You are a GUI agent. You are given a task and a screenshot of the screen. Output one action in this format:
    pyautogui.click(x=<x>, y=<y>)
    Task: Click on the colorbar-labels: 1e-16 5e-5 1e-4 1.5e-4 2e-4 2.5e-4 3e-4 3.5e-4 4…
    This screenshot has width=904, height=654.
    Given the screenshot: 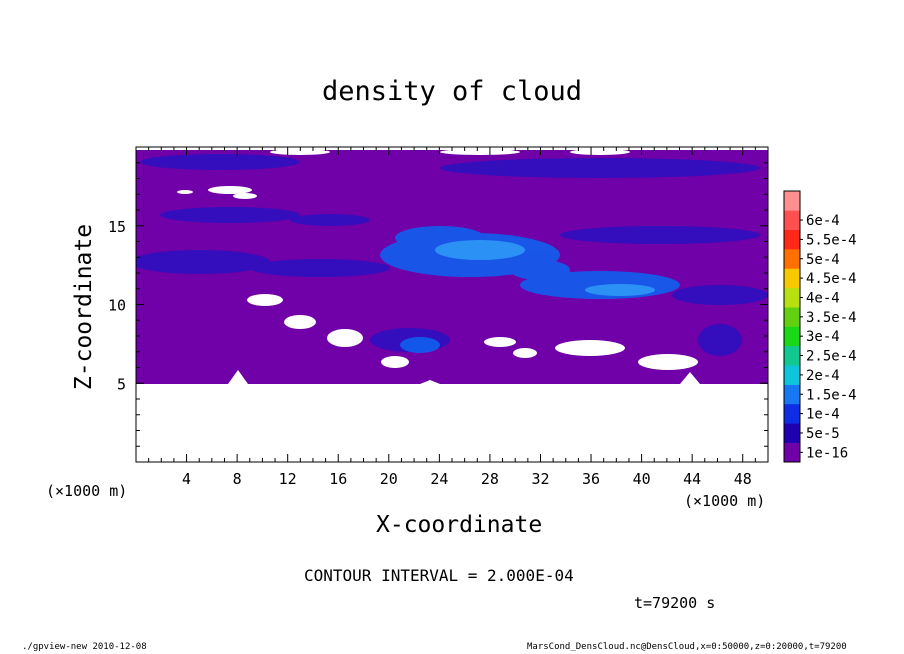 What is the action you would take?
    pyautogui.click(x=831, y=337)
    